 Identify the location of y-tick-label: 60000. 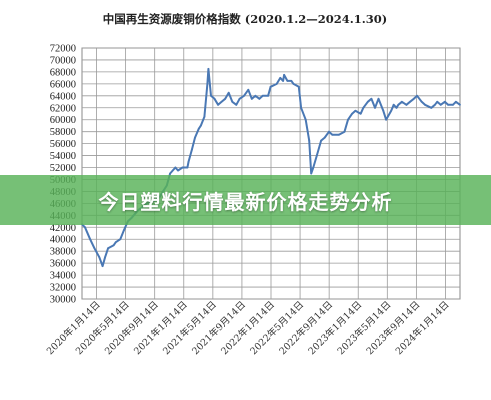
(63, 120).